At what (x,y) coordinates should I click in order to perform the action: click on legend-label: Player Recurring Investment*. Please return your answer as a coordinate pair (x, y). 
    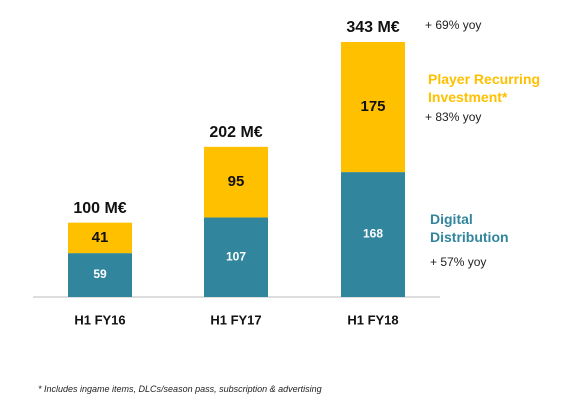
    Looking at the image, I should click on (484, 88).